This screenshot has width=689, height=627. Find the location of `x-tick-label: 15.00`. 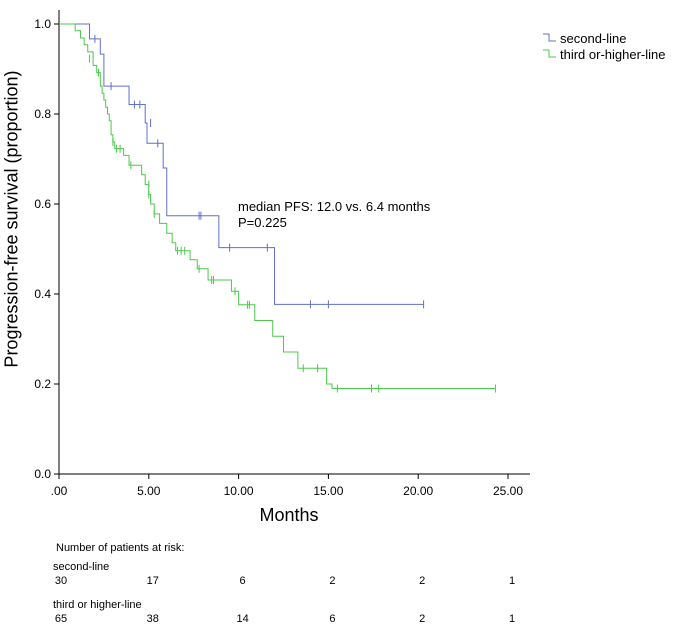

x-tick-label: 15.00 is located at coordinates (328, 491).